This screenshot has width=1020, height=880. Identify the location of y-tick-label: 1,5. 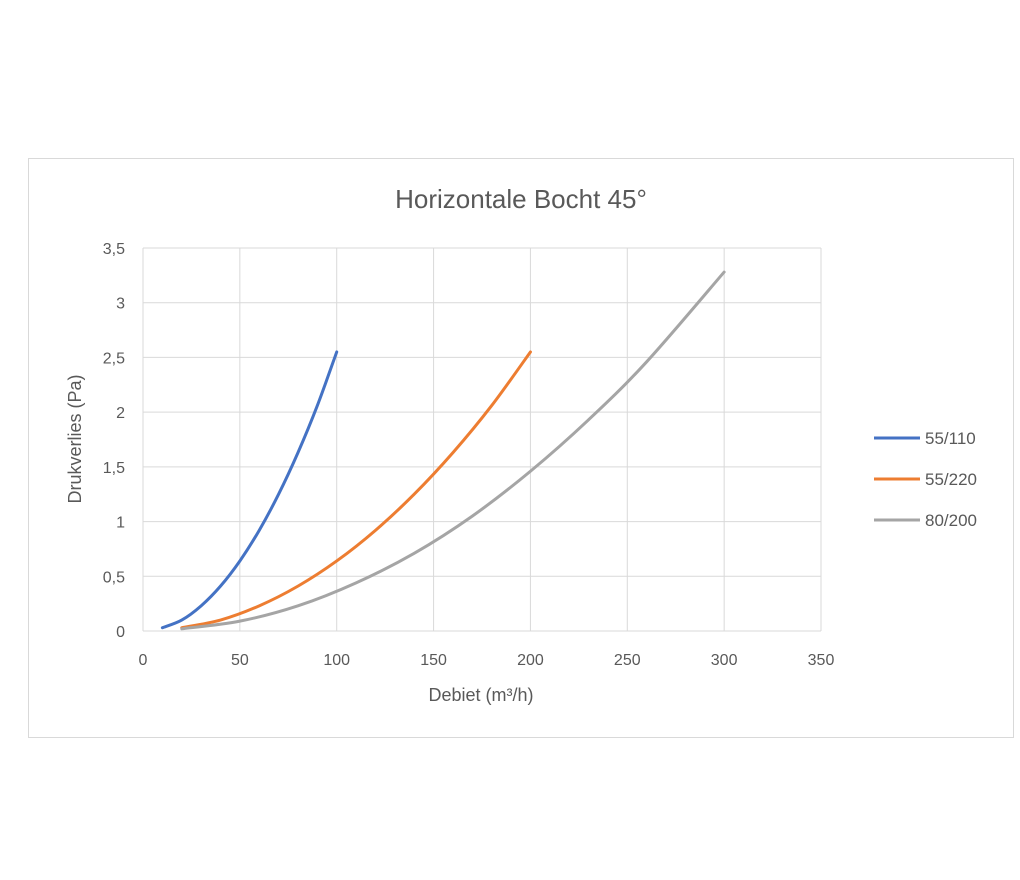
(114, 468).